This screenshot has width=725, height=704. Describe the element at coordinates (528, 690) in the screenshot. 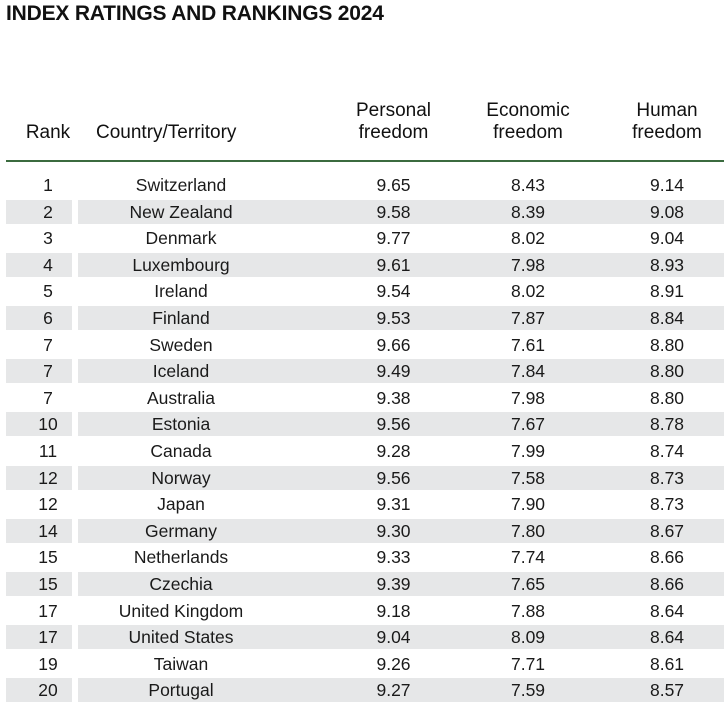

I see `economic-freedom-cell: 7.59` at that location.